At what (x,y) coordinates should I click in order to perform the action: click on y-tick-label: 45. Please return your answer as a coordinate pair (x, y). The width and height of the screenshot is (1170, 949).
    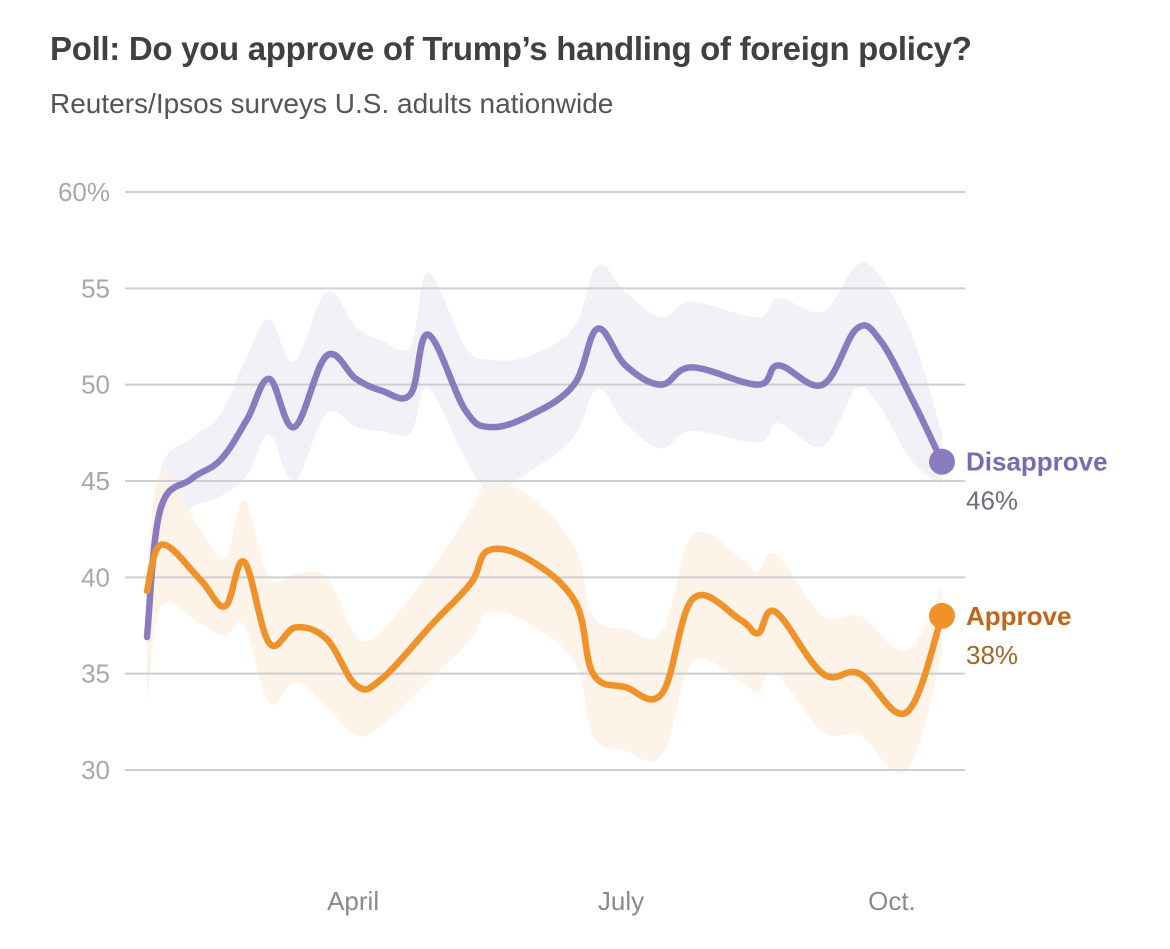
    Looking at the image, I should click on (95, 481).